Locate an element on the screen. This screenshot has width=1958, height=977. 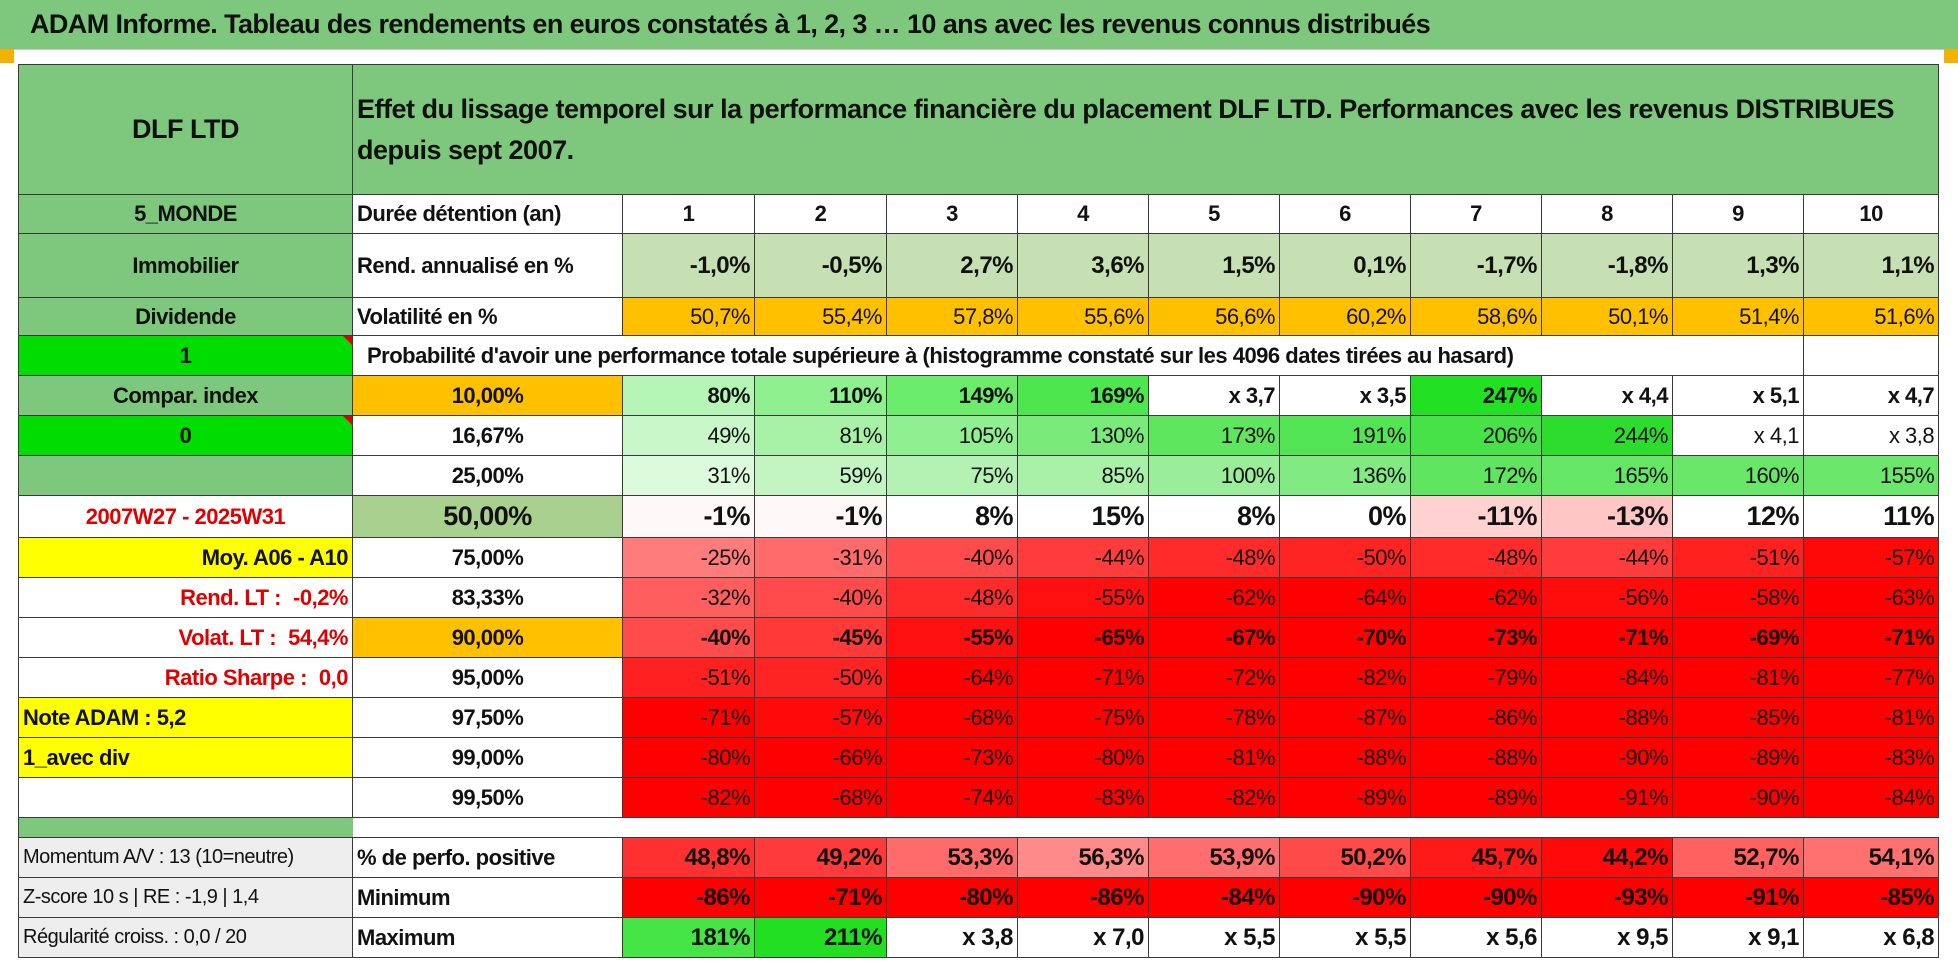
period-label-text: 2007W27 - 2025W31 is located at coordinates (185, 516).